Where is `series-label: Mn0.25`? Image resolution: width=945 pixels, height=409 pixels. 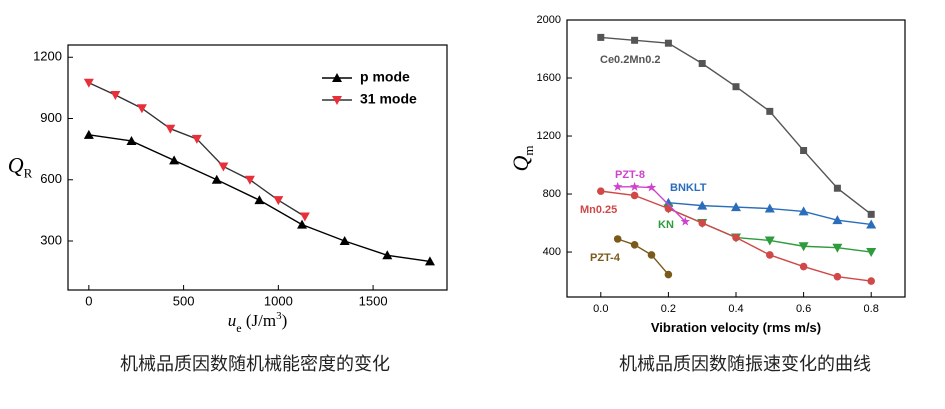 series-label: Mn0.25 is located at coordinates (598, 210).